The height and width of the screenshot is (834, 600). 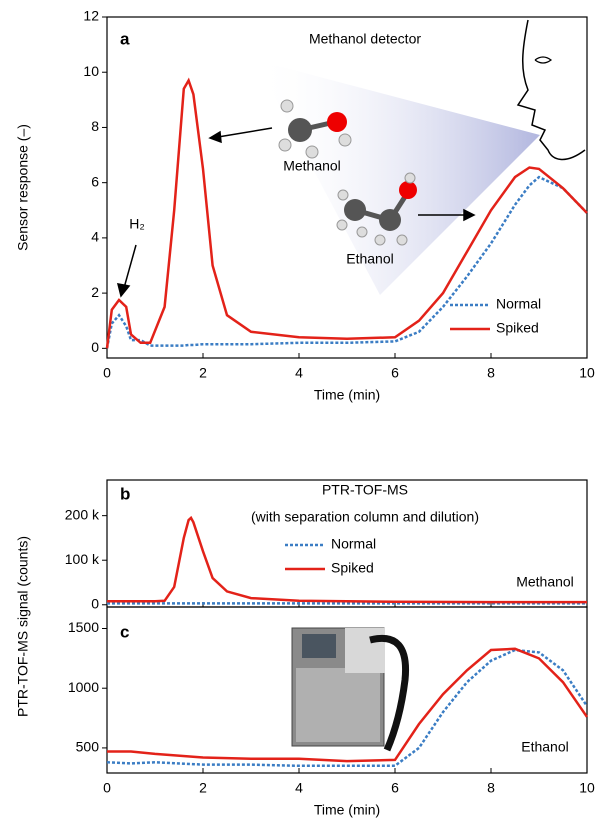 What do you see at coordinates (91, 16) in the screenshot?
I see `y-tick-label: 12` at bounding box center [91, 16].